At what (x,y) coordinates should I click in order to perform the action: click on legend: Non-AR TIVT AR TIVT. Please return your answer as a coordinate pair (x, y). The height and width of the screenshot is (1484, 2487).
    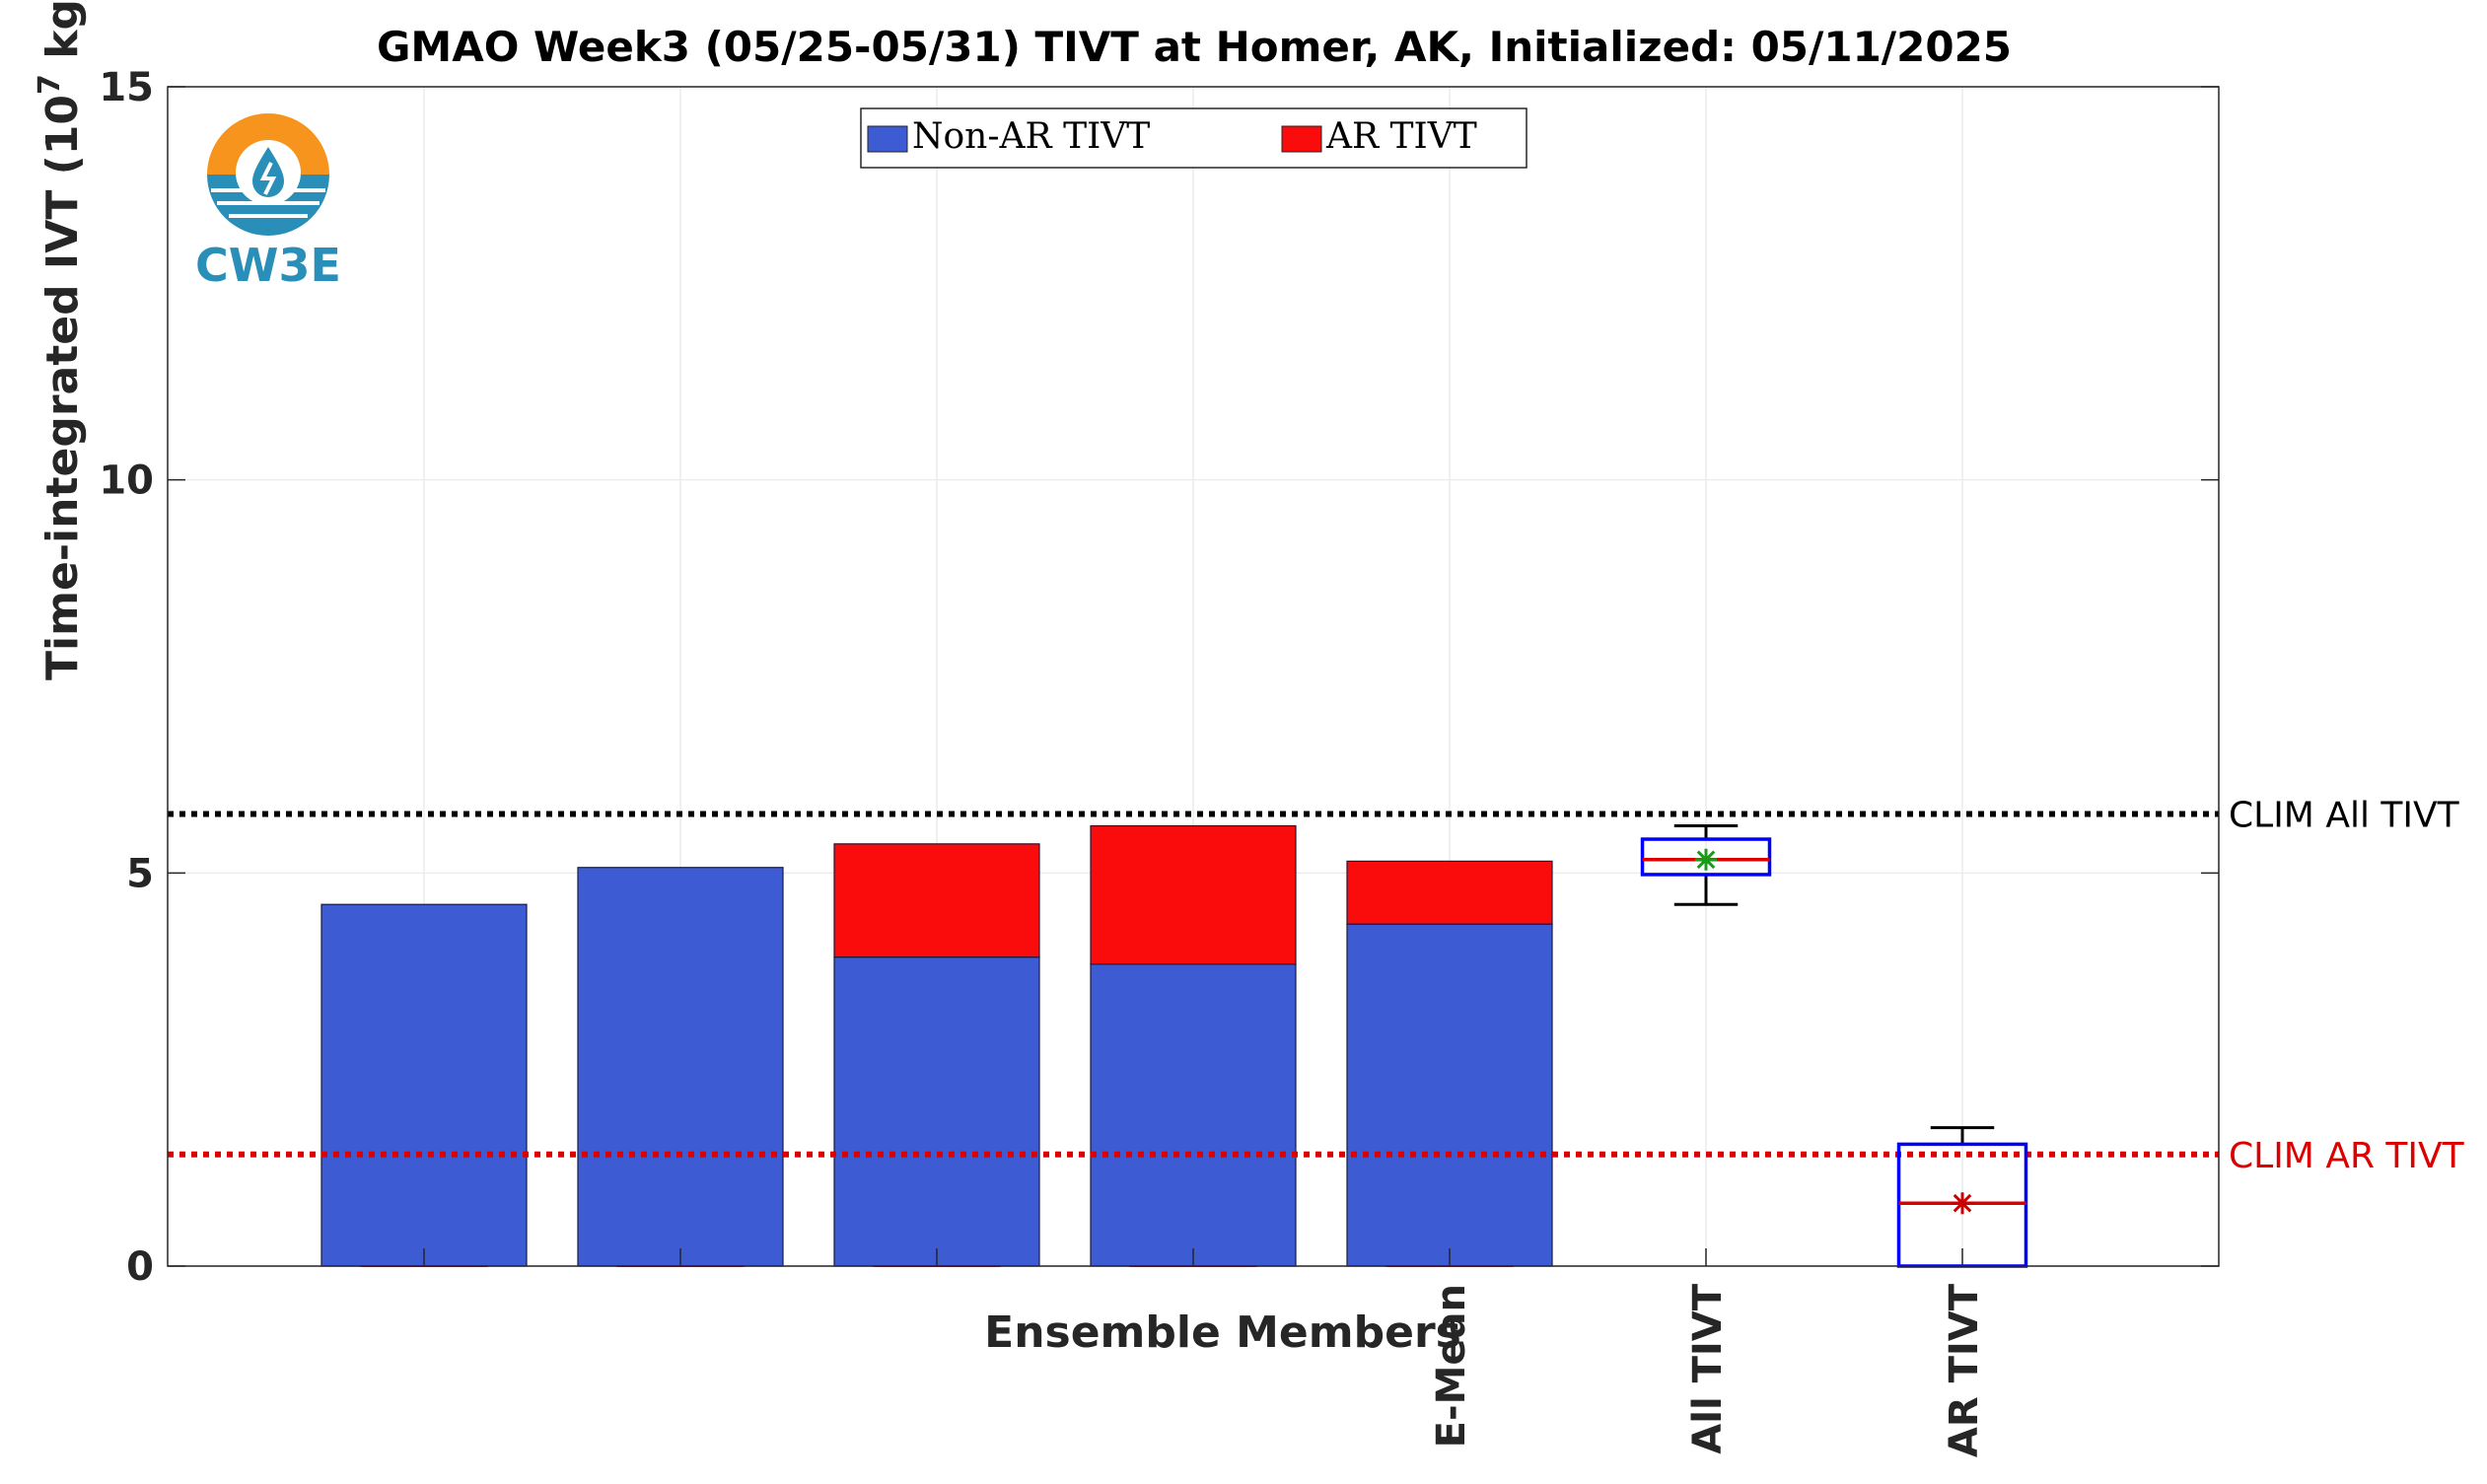
    Looking at the image, I should click on (1194, 138).